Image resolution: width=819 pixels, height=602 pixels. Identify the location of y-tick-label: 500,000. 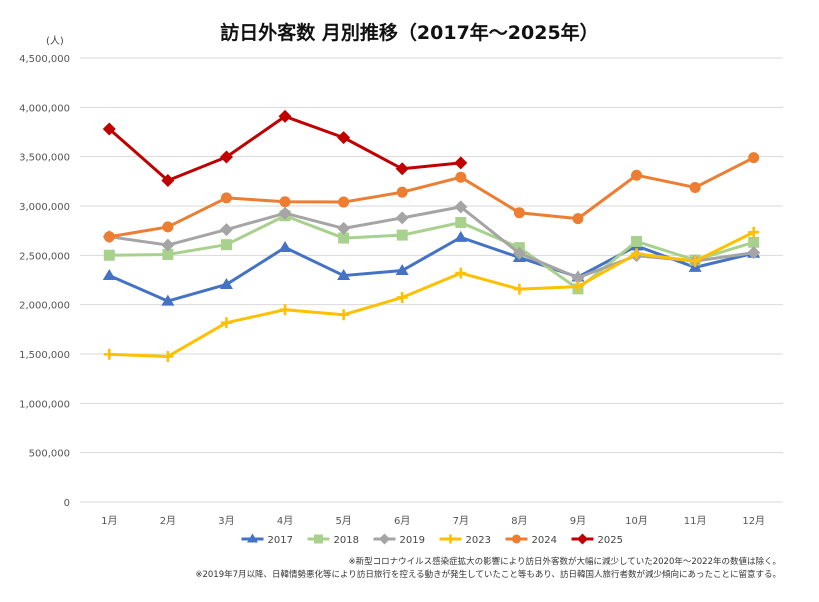
(49, 454).